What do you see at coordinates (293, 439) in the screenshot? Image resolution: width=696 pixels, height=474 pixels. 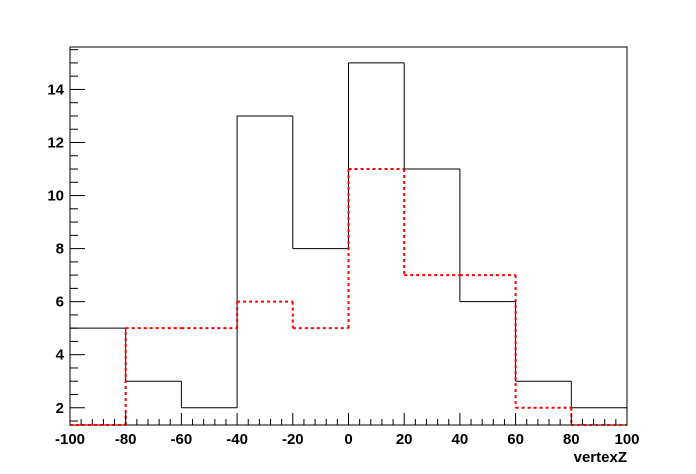 I see `x-tick-label: -20` at bounding box center [293, 439].